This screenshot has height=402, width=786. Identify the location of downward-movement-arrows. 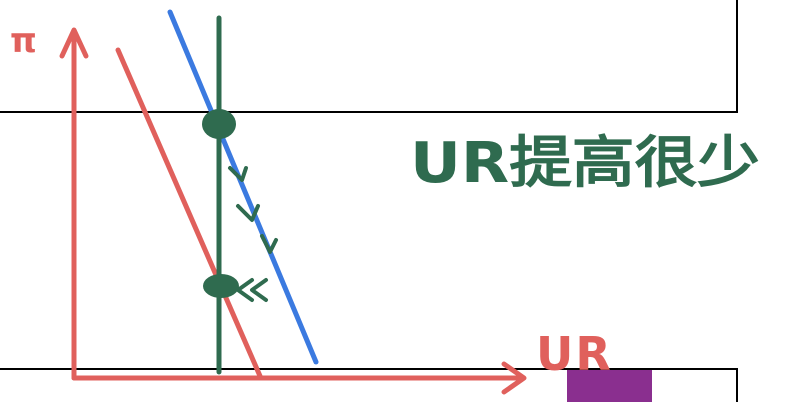
(253, 210).